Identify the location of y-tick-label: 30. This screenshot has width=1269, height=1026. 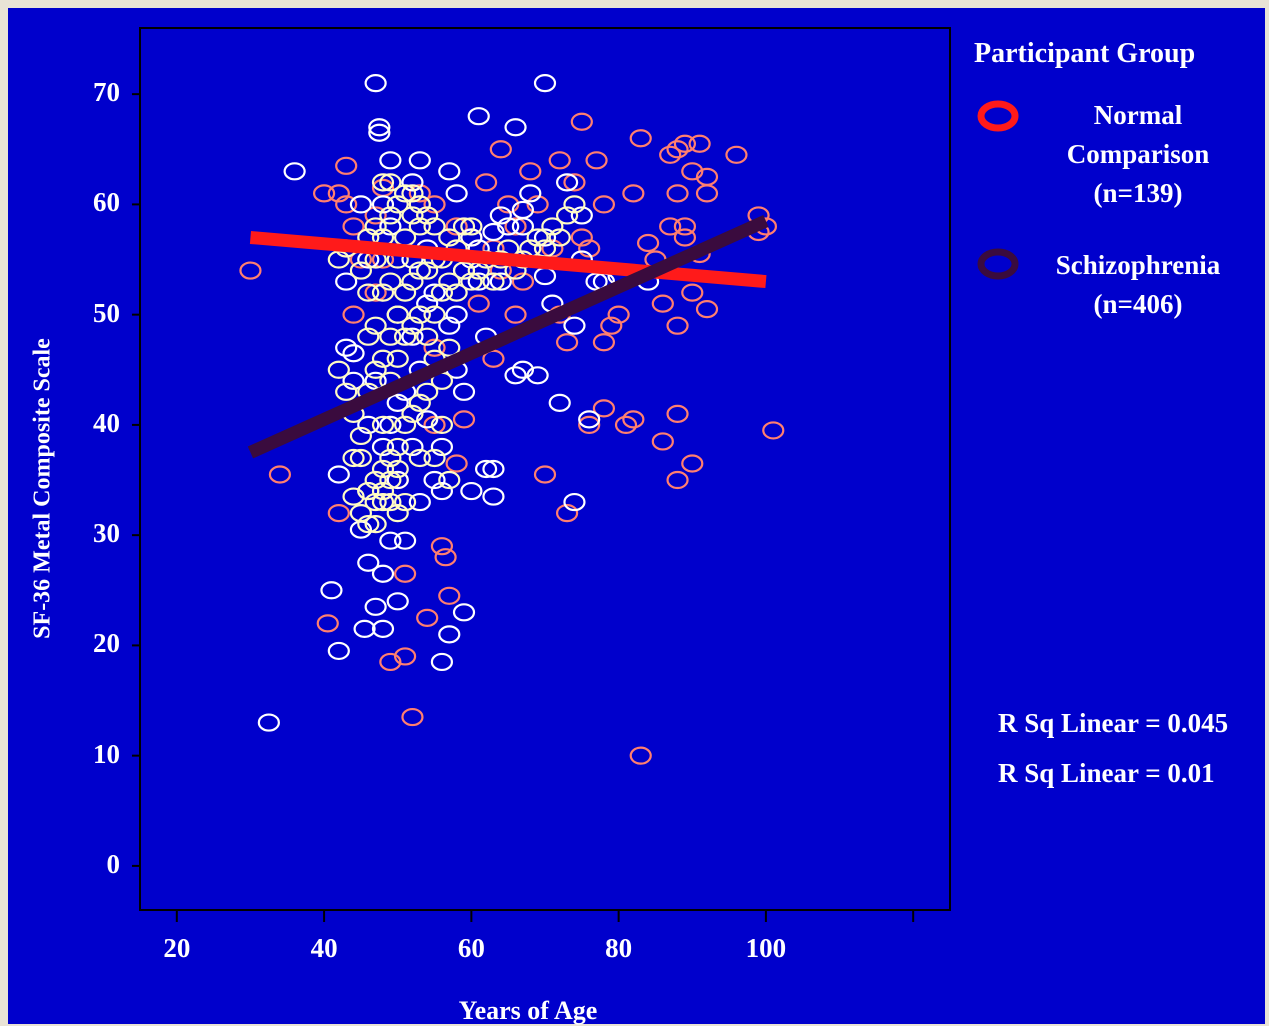
(106, 533).